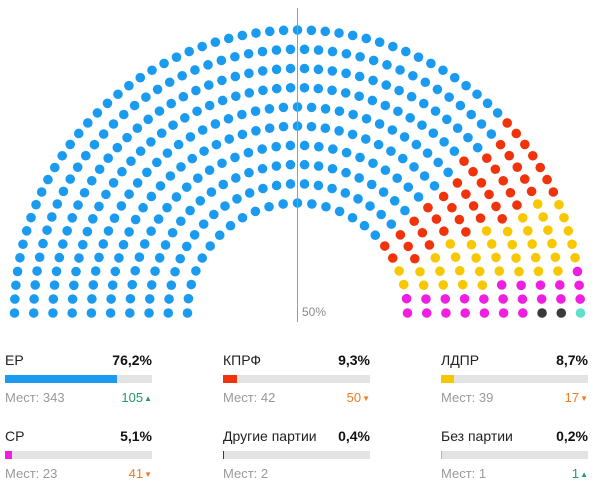 This screenshot has width=595, height=484. Describe the element at coordinates (354, 436) in the screenshot. I see `party-percent: 0,4%` at that location.